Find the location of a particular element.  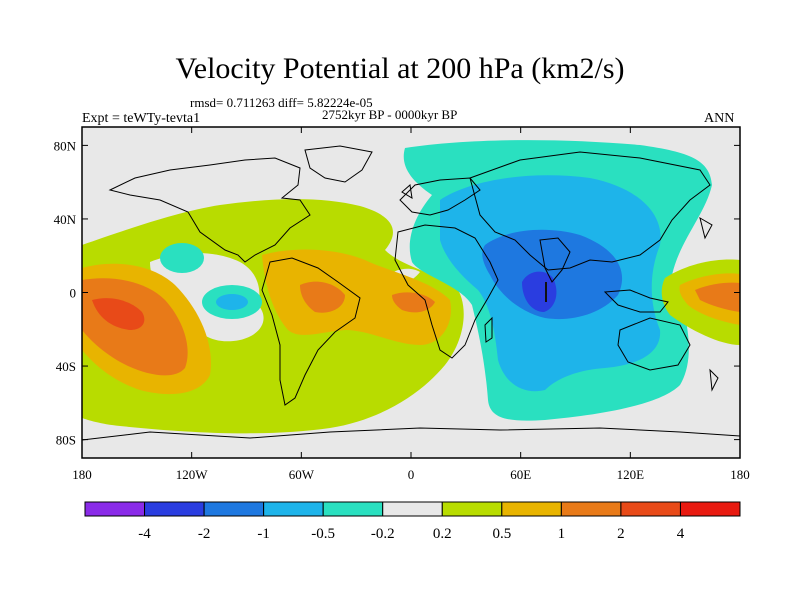

coast-greenland is located at coordinates (338, 164).